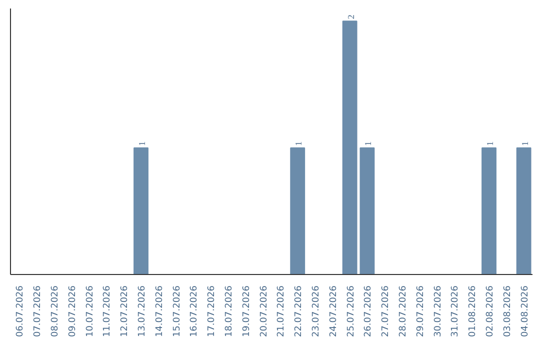  I want to click on x-tick-label: 14.07.2026, so click(159, 311).